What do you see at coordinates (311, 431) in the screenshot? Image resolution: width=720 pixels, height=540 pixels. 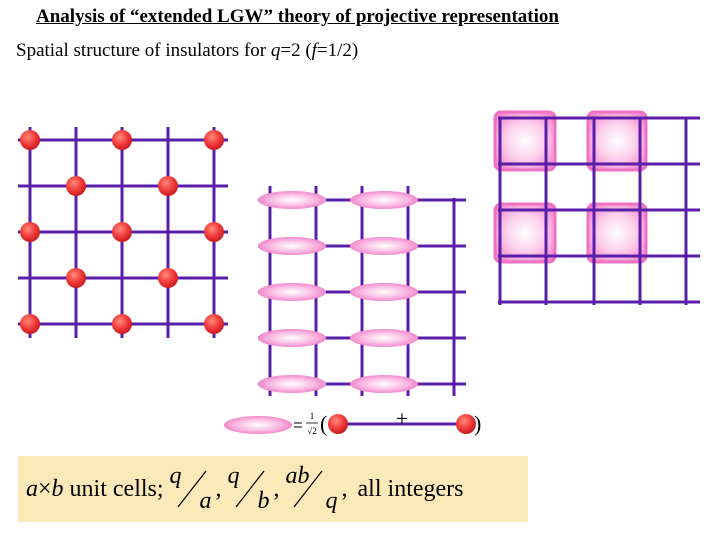 I see `prefactor-denominator: √2` at bounding box center [311, 431].